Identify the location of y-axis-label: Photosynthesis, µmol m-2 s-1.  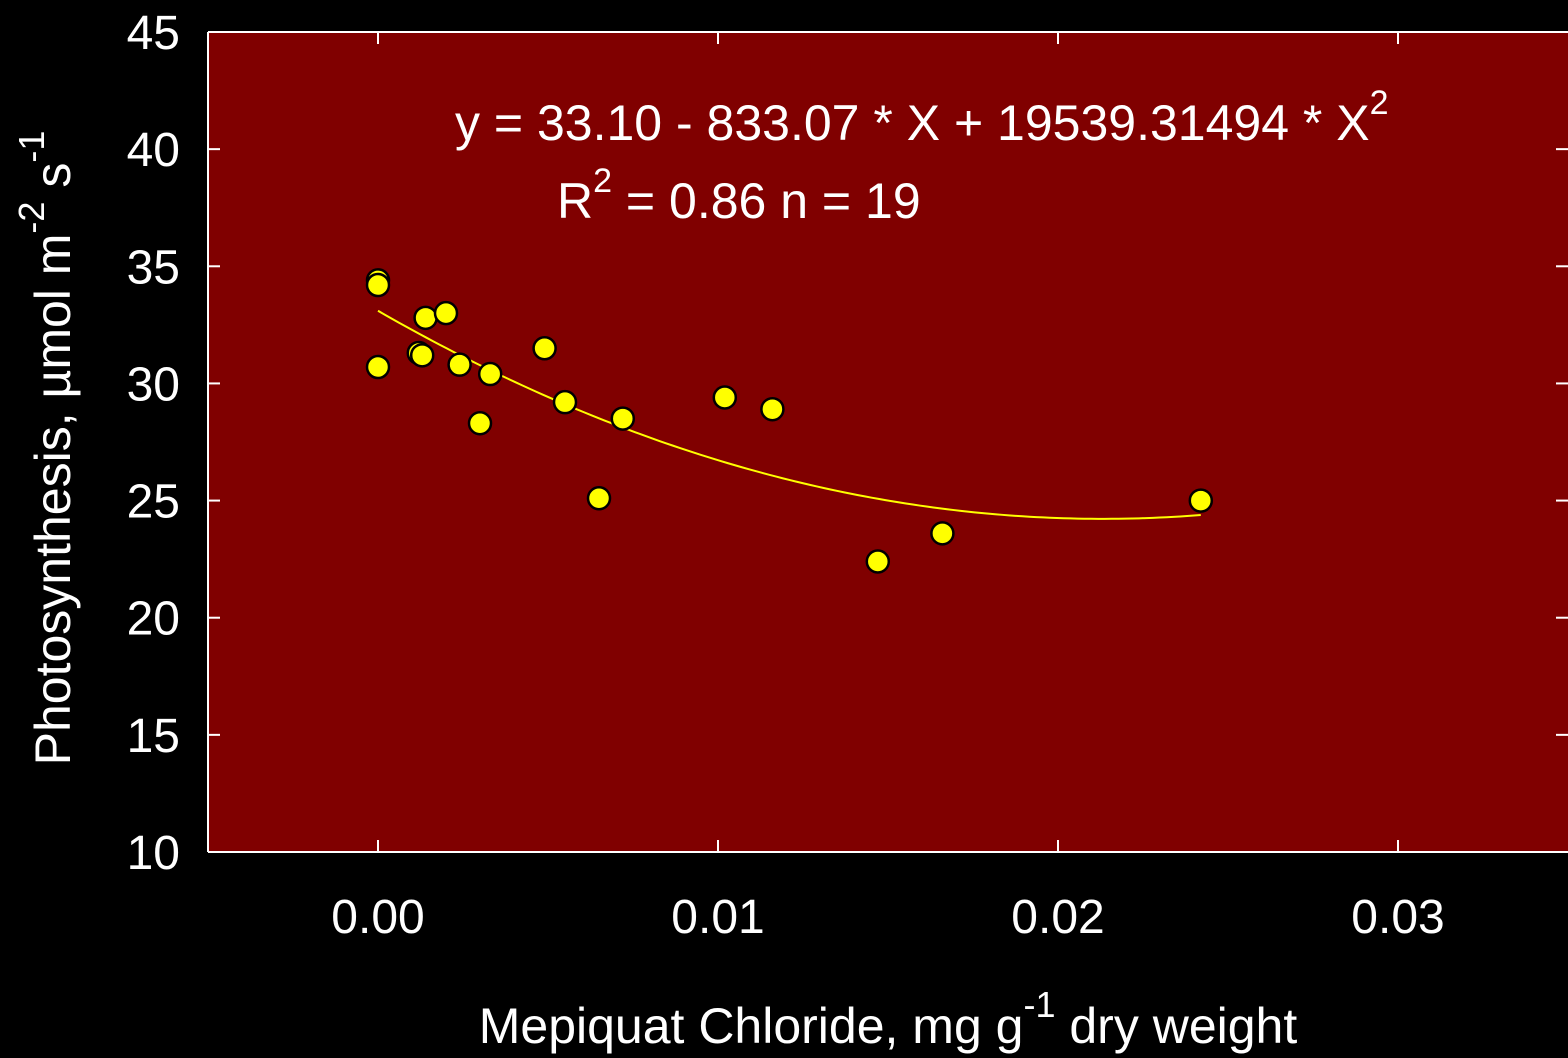
(46, 448).